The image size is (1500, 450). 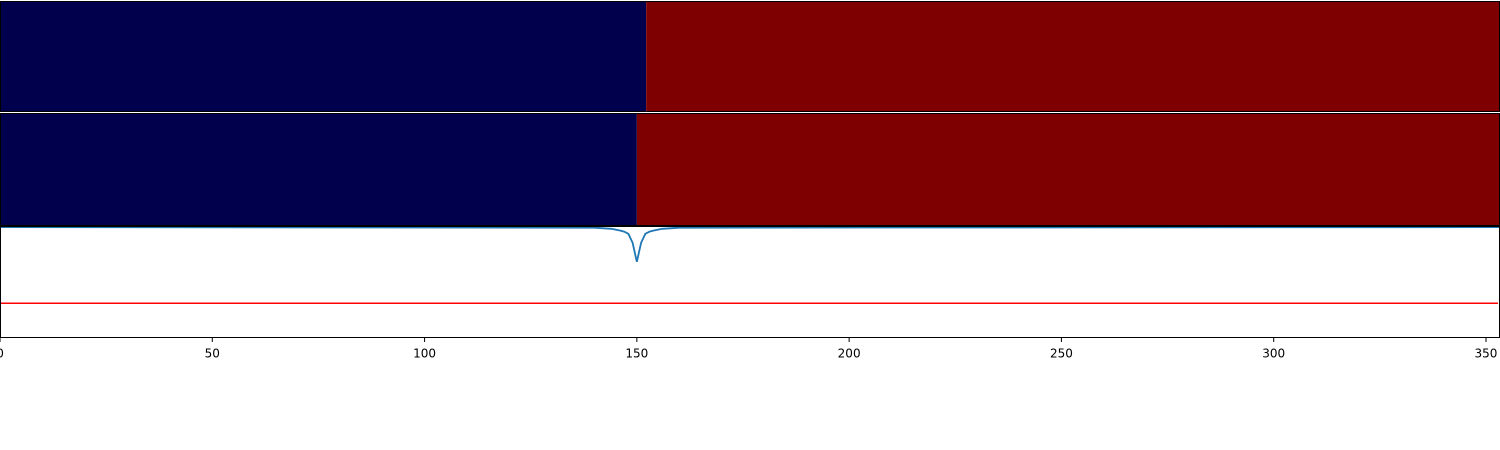 What do you see at coordinates (1273, 354) in the screenshot?
I see `x-tick-label: 300` at bounding box center [1273, 354].